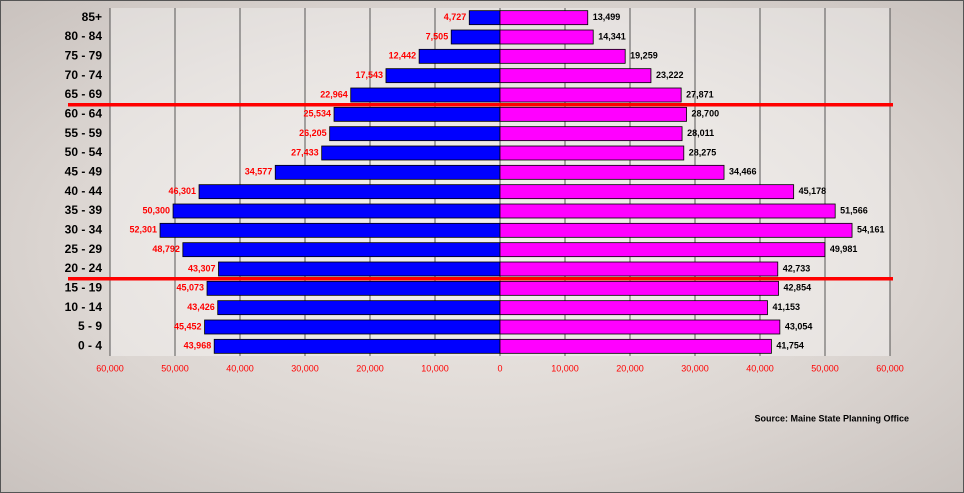  Describe the element at coordinates (670, 75) in the screenshot. I see `value-label: 23,222` at that location.